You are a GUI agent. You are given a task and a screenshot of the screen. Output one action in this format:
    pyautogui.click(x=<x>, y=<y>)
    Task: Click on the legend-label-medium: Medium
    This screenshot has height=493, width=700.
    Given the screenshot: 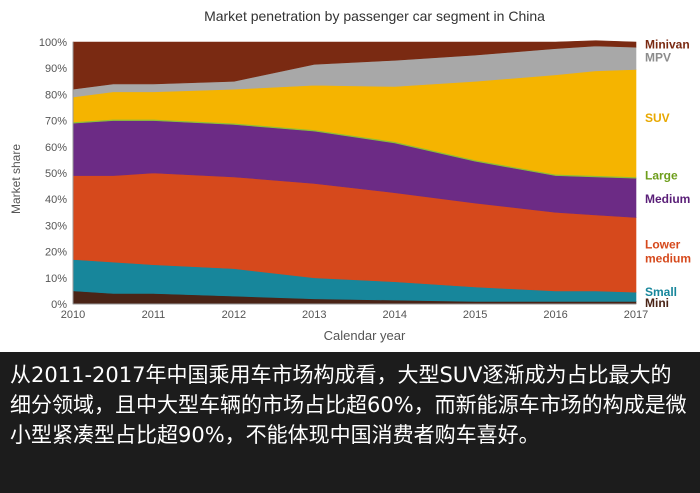 What is the action you would take?
    pyautogui.click(x=667, y=199)
    